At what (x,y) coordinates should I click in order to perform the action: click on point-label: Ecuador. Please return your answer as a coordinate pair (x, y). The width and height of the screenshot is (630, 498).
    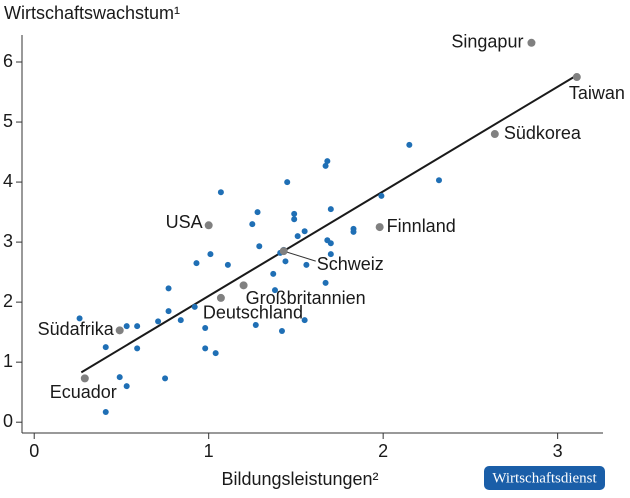
    Looking at the image, I should click on (83, 392).